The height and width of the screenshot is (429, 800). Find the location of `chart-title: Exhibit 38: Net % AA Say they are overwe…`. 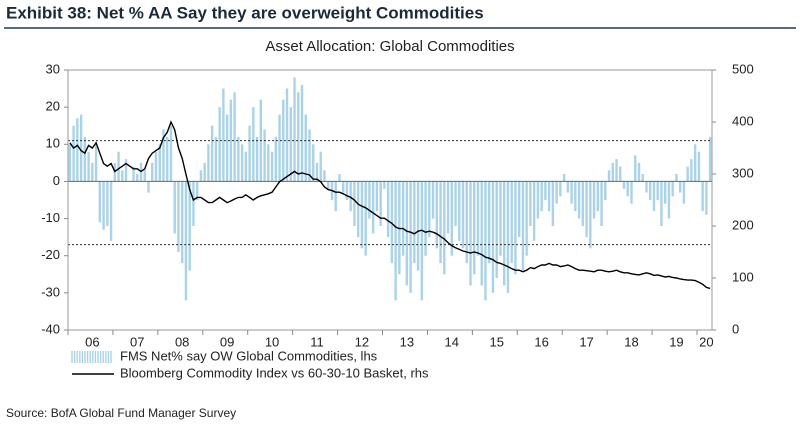

chart-title: Exhibit 38: Net % AA Say they are overwe… is located at coordinates (245, 12).